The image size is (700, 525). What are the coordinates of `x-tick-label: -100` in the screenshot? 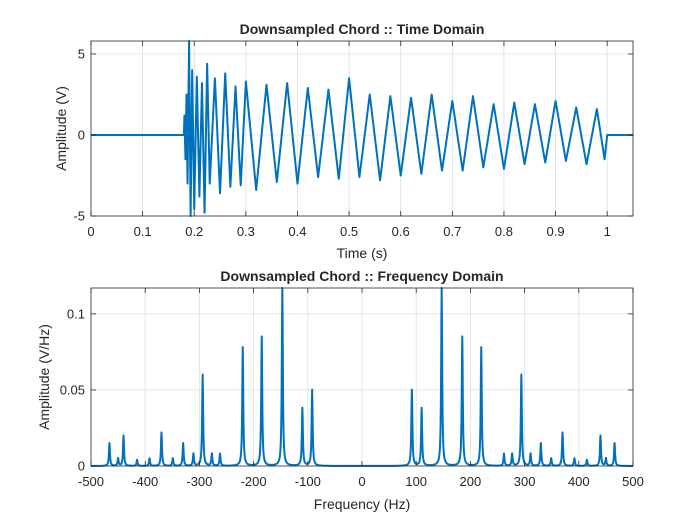 It's located at (308, 481).